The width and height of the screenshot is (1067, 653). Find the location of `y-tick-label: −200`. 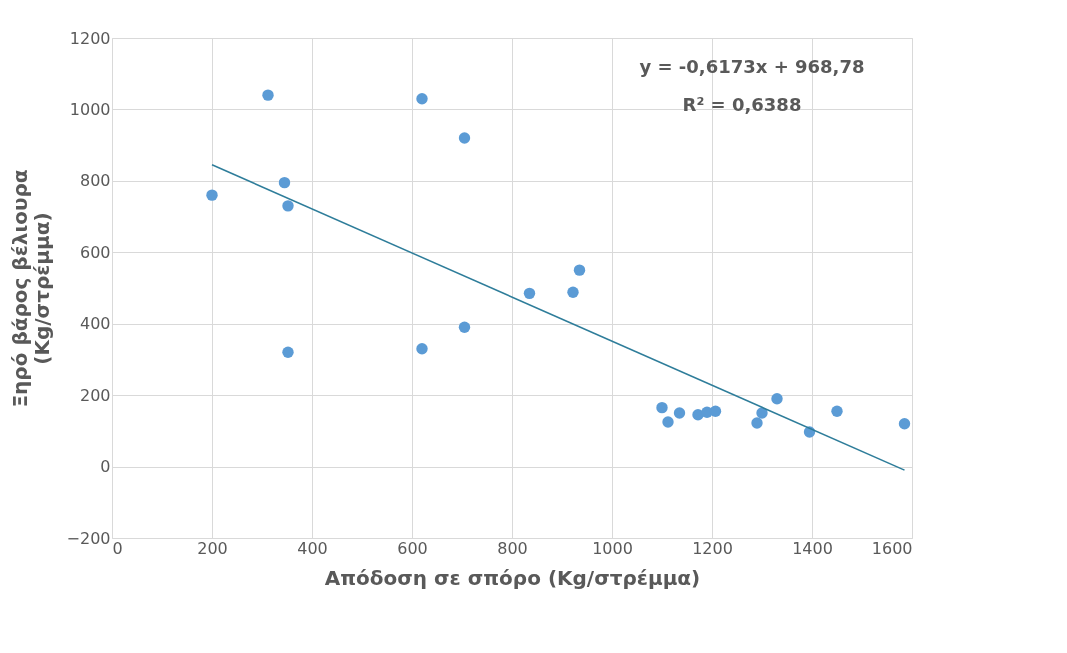

y-tick-label: −200 is located at coordinates (88, 538).